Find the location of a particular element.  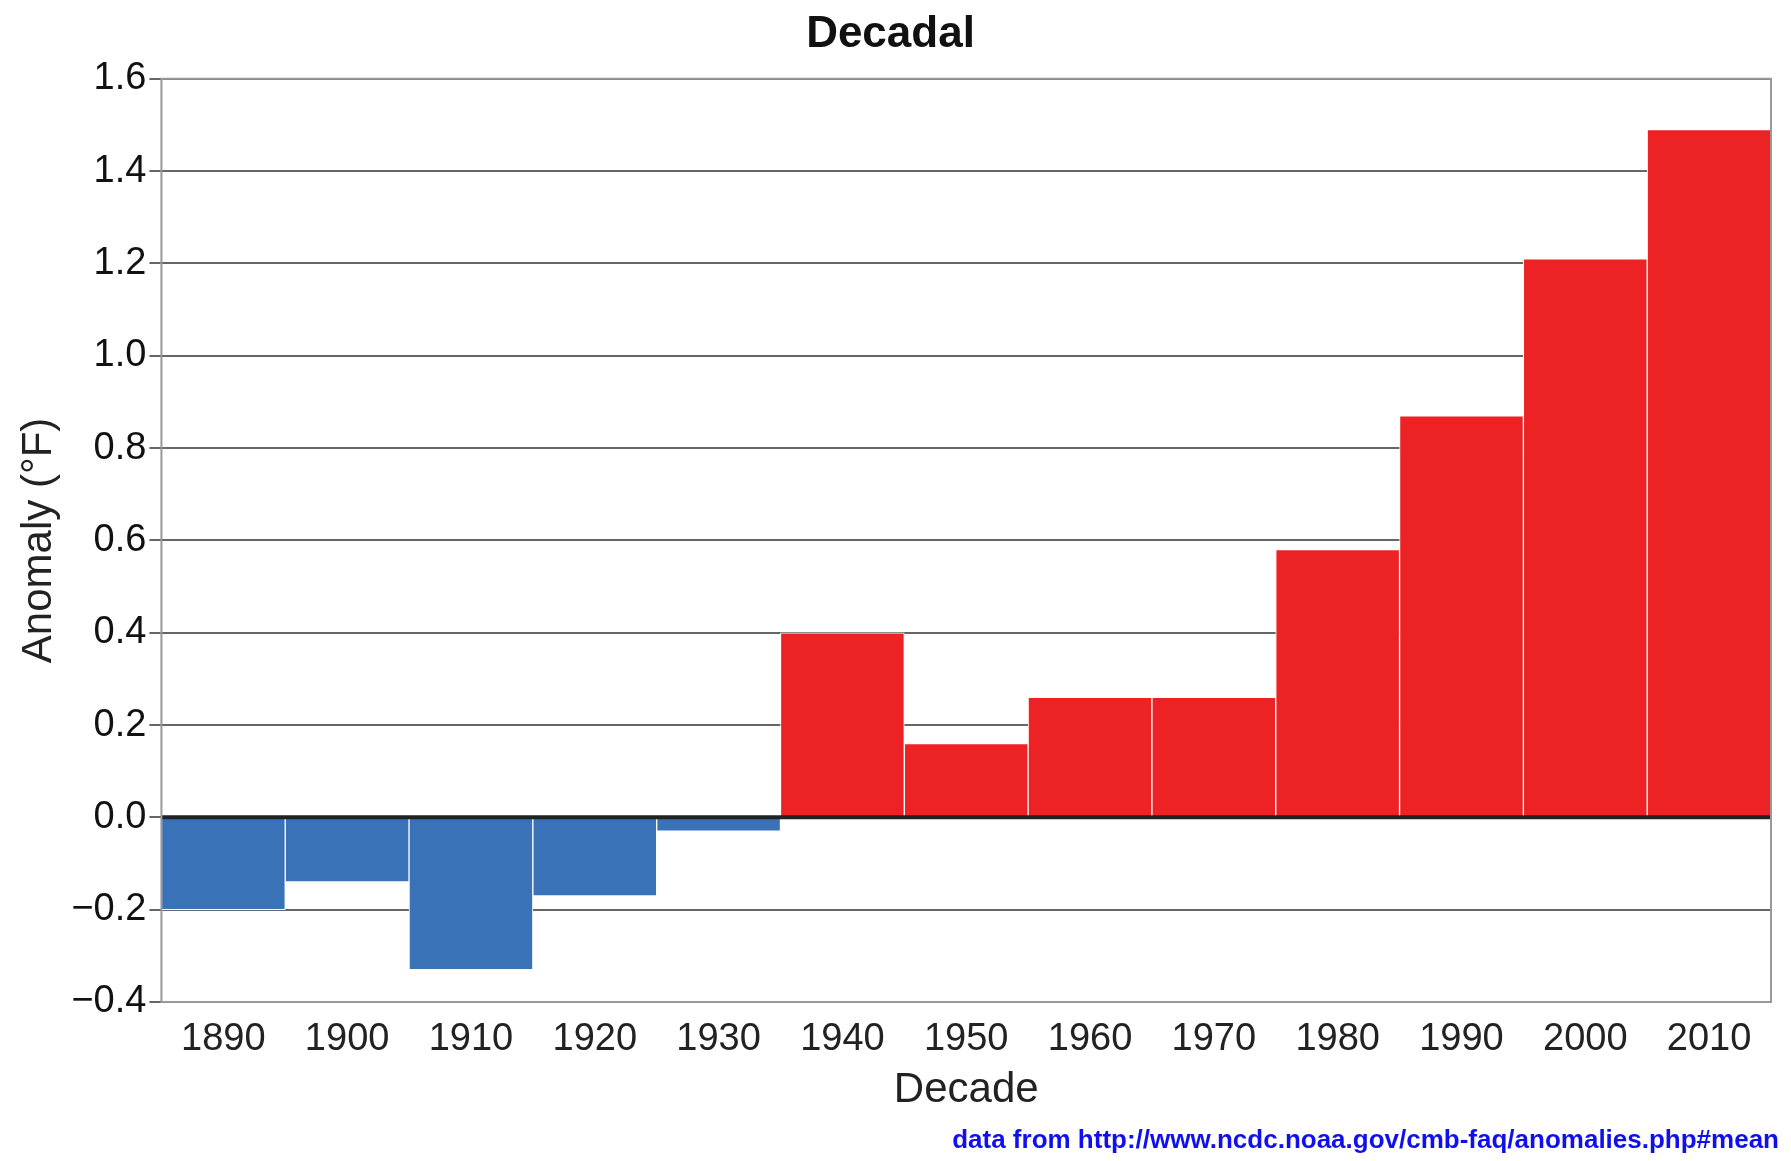

y-tick-label: 0.6 is located at coordinates (120, 537).